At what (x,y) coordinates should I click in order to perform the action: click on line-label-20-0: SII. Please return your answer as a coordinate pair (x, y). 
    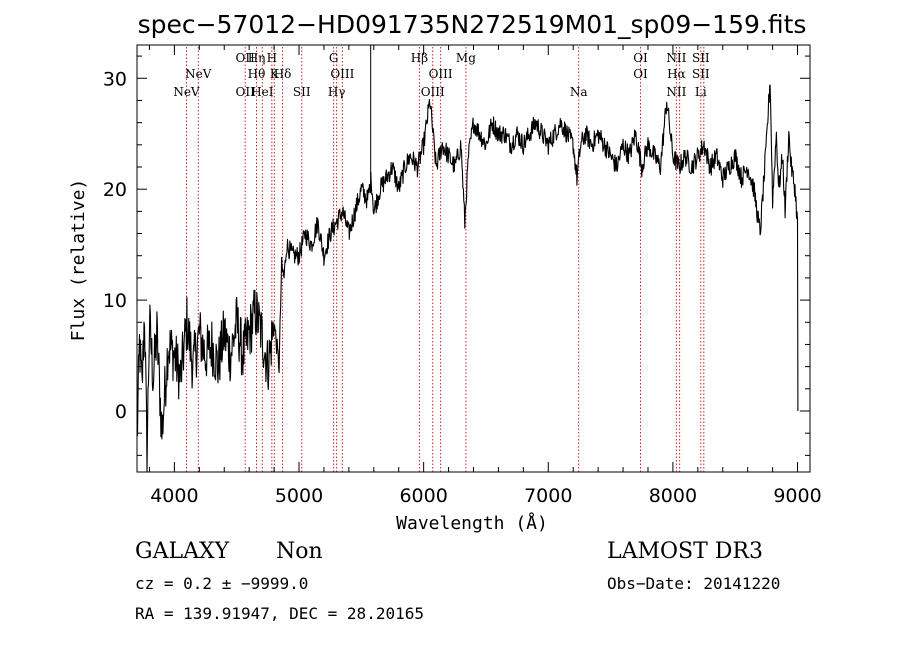
    Looking at the image, I should click on (701, 58).